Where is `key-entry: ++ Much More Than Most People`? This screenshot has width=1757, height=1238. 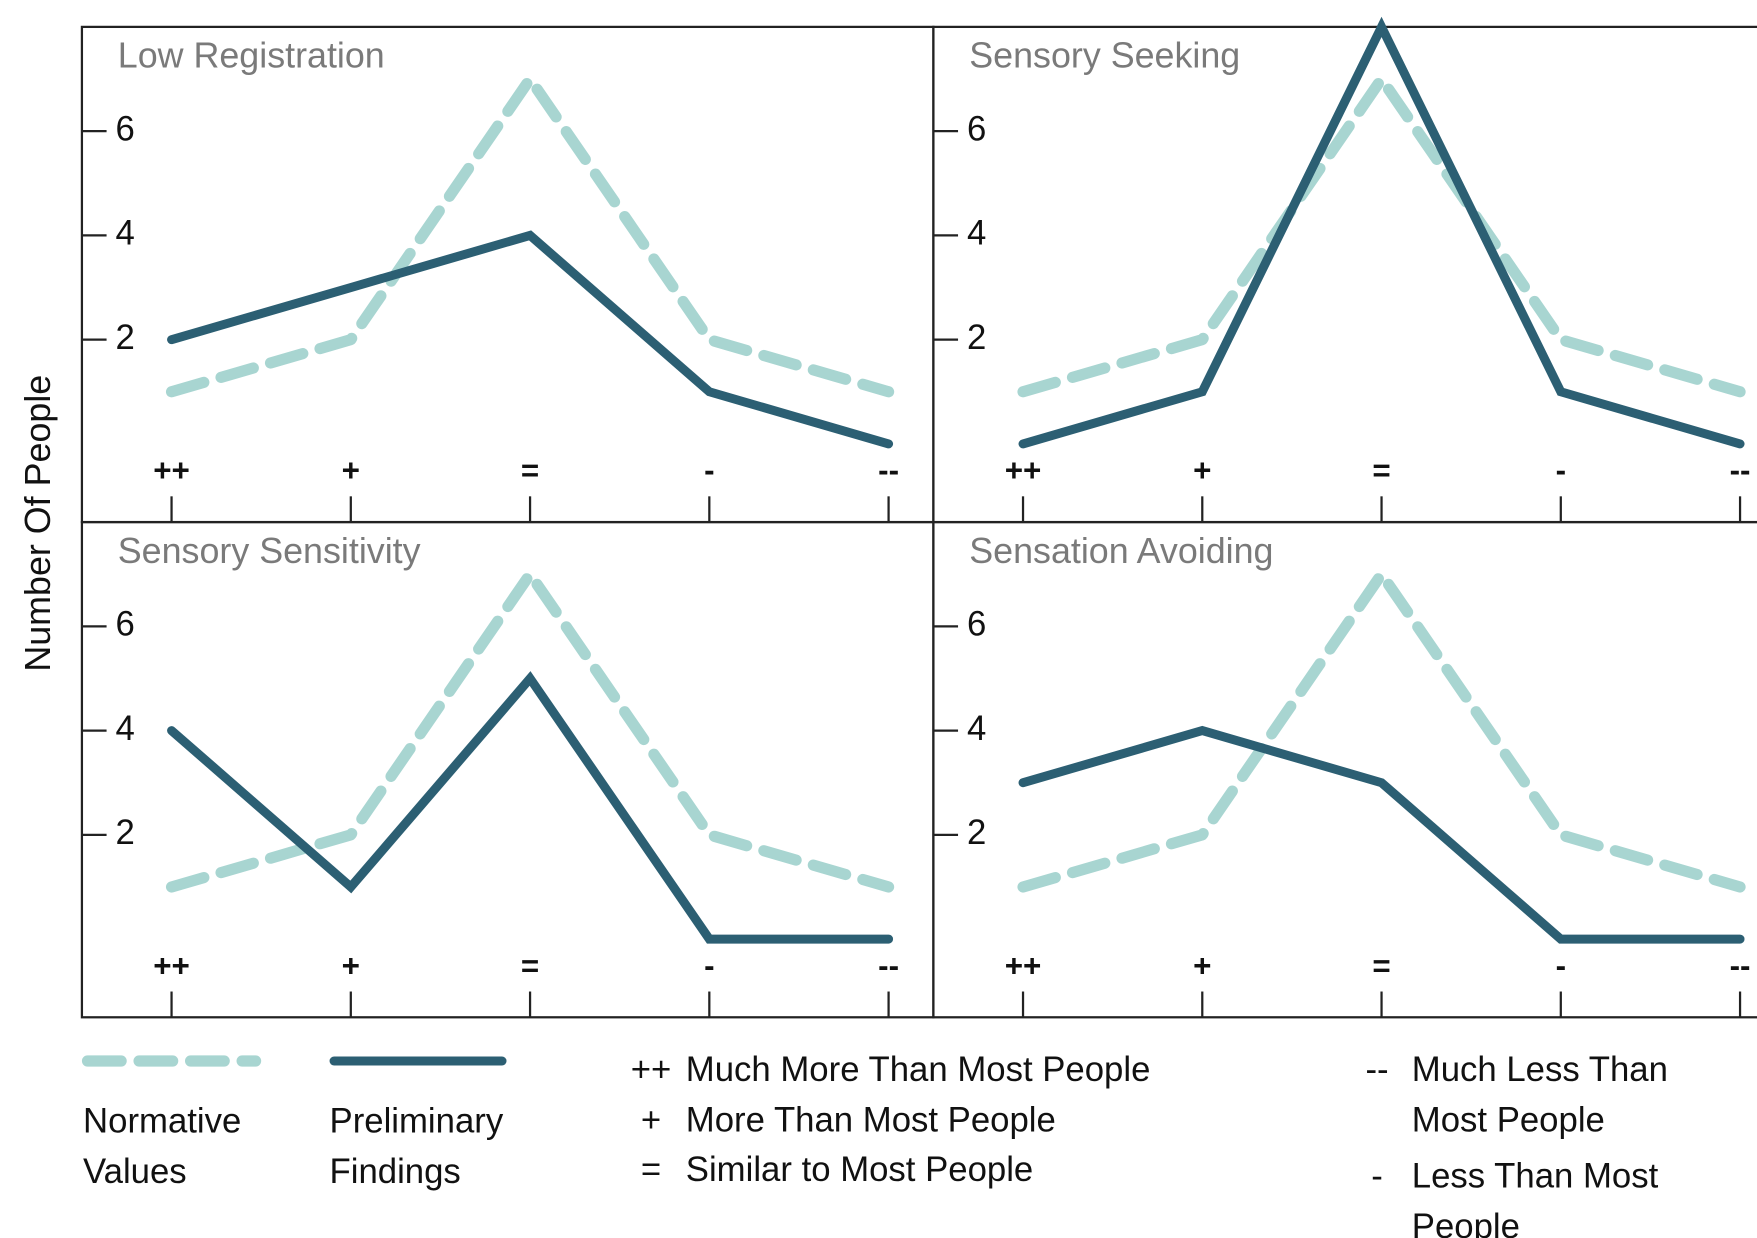
key-entry: ++ Much More Than Most People is located at coordinates (974, 1069).